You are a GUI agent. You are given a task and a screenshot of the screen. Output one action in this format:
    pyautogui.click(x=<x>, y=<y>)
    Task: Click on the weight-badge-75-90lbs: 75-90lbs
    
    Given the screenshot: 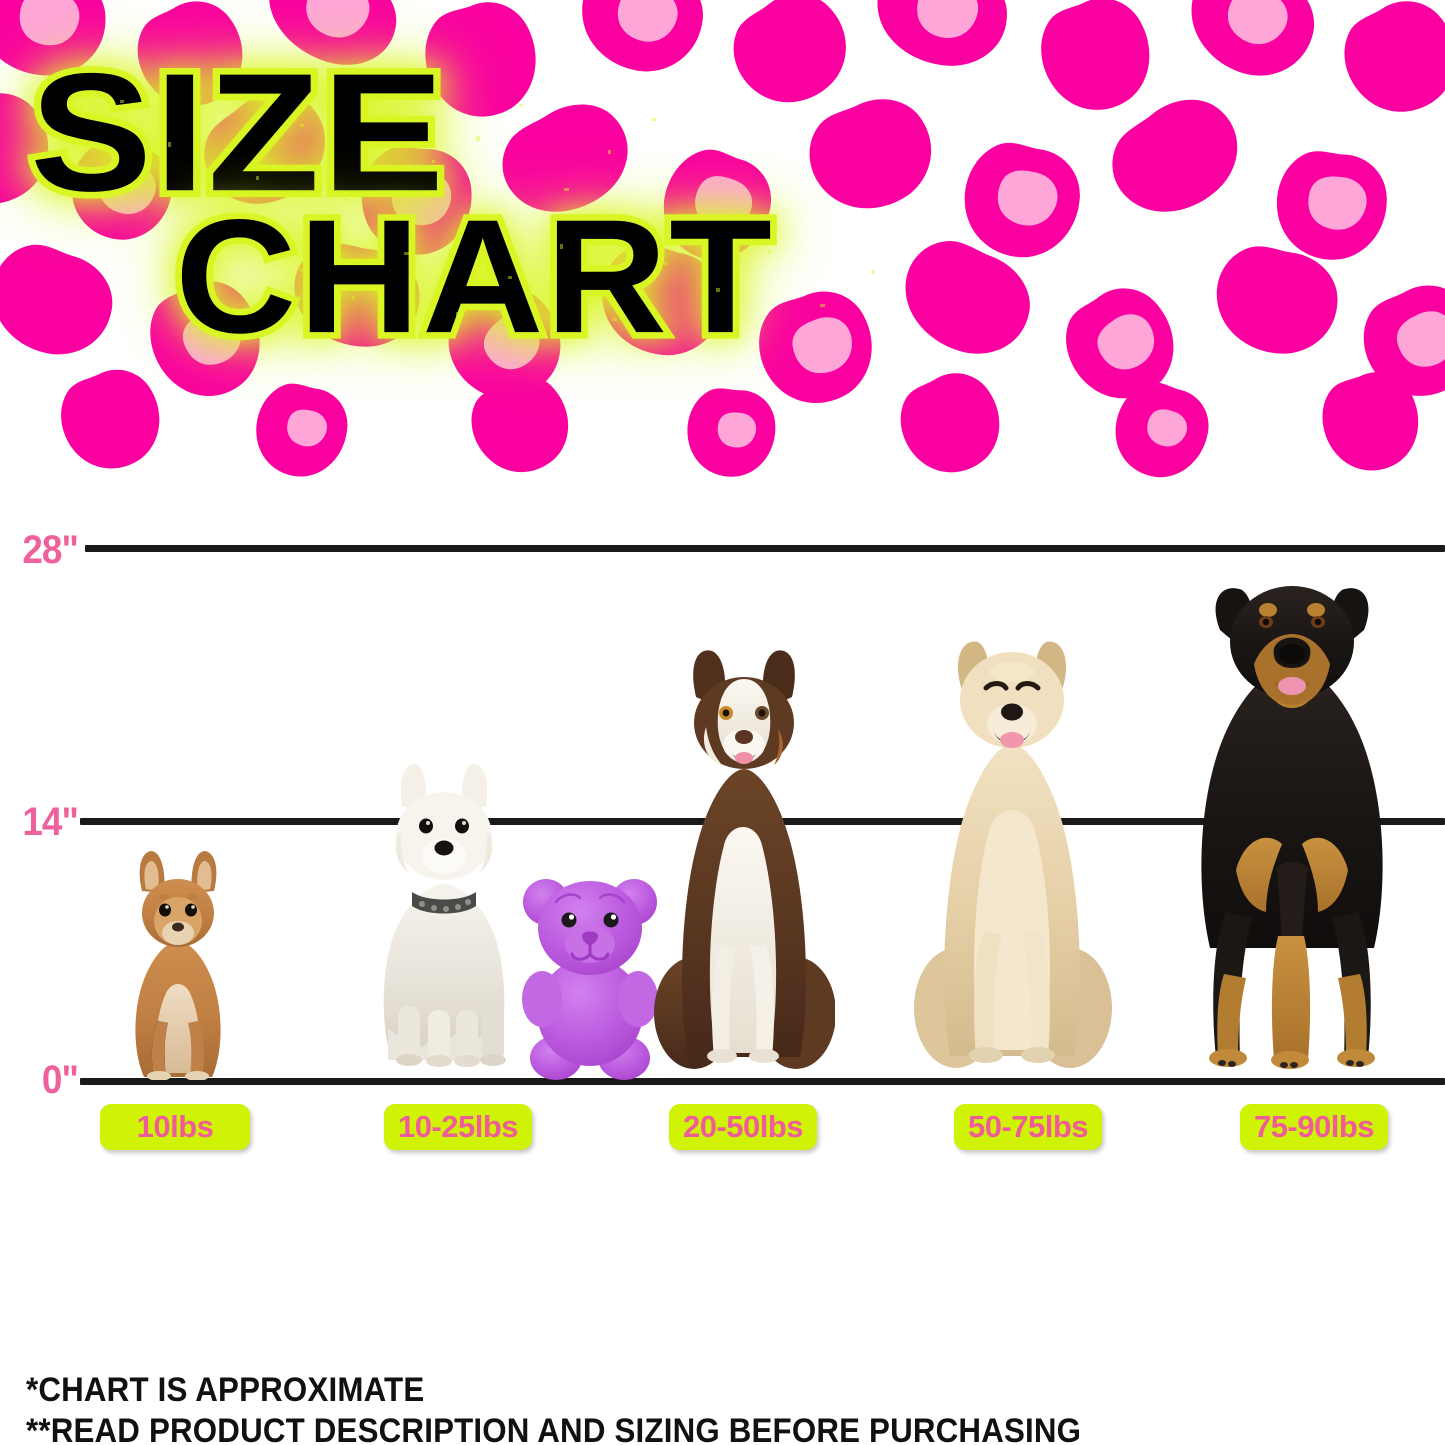 What is the action you would take?
    pyautogui.click(x=1314, y=1127)
    